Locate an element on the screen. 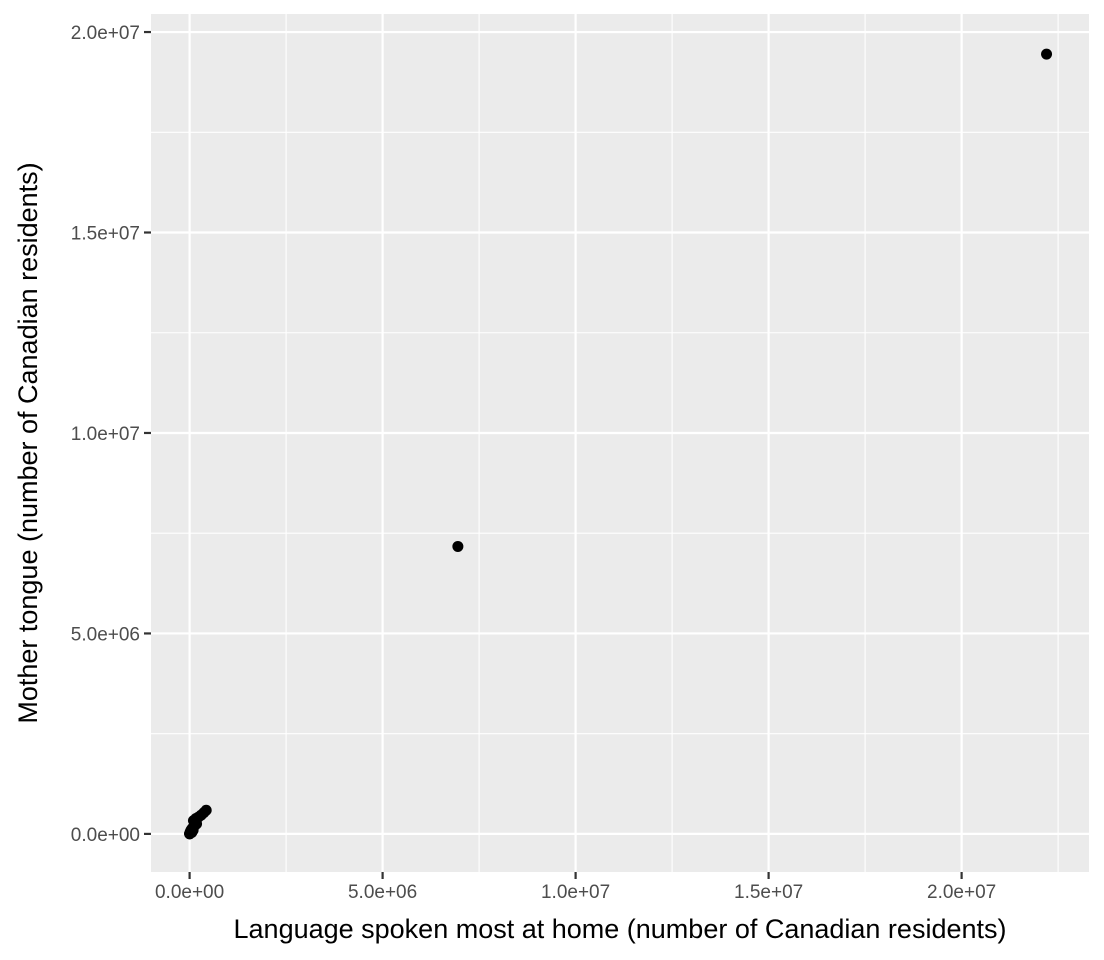 The width and height of the screenshot is (1104, 960). x-axis: 0.0e+00 5.0e+06 1.0e+07 1.5e+07 2.0e+07 is located at coordinates (575, 887).